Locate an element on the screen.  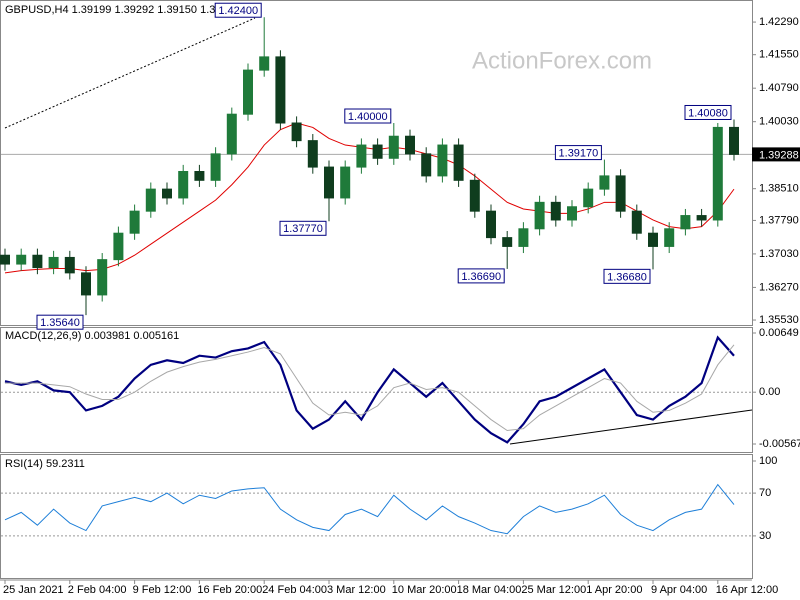
annotation-label: 1.36680 is located at coordinates (627, 277).